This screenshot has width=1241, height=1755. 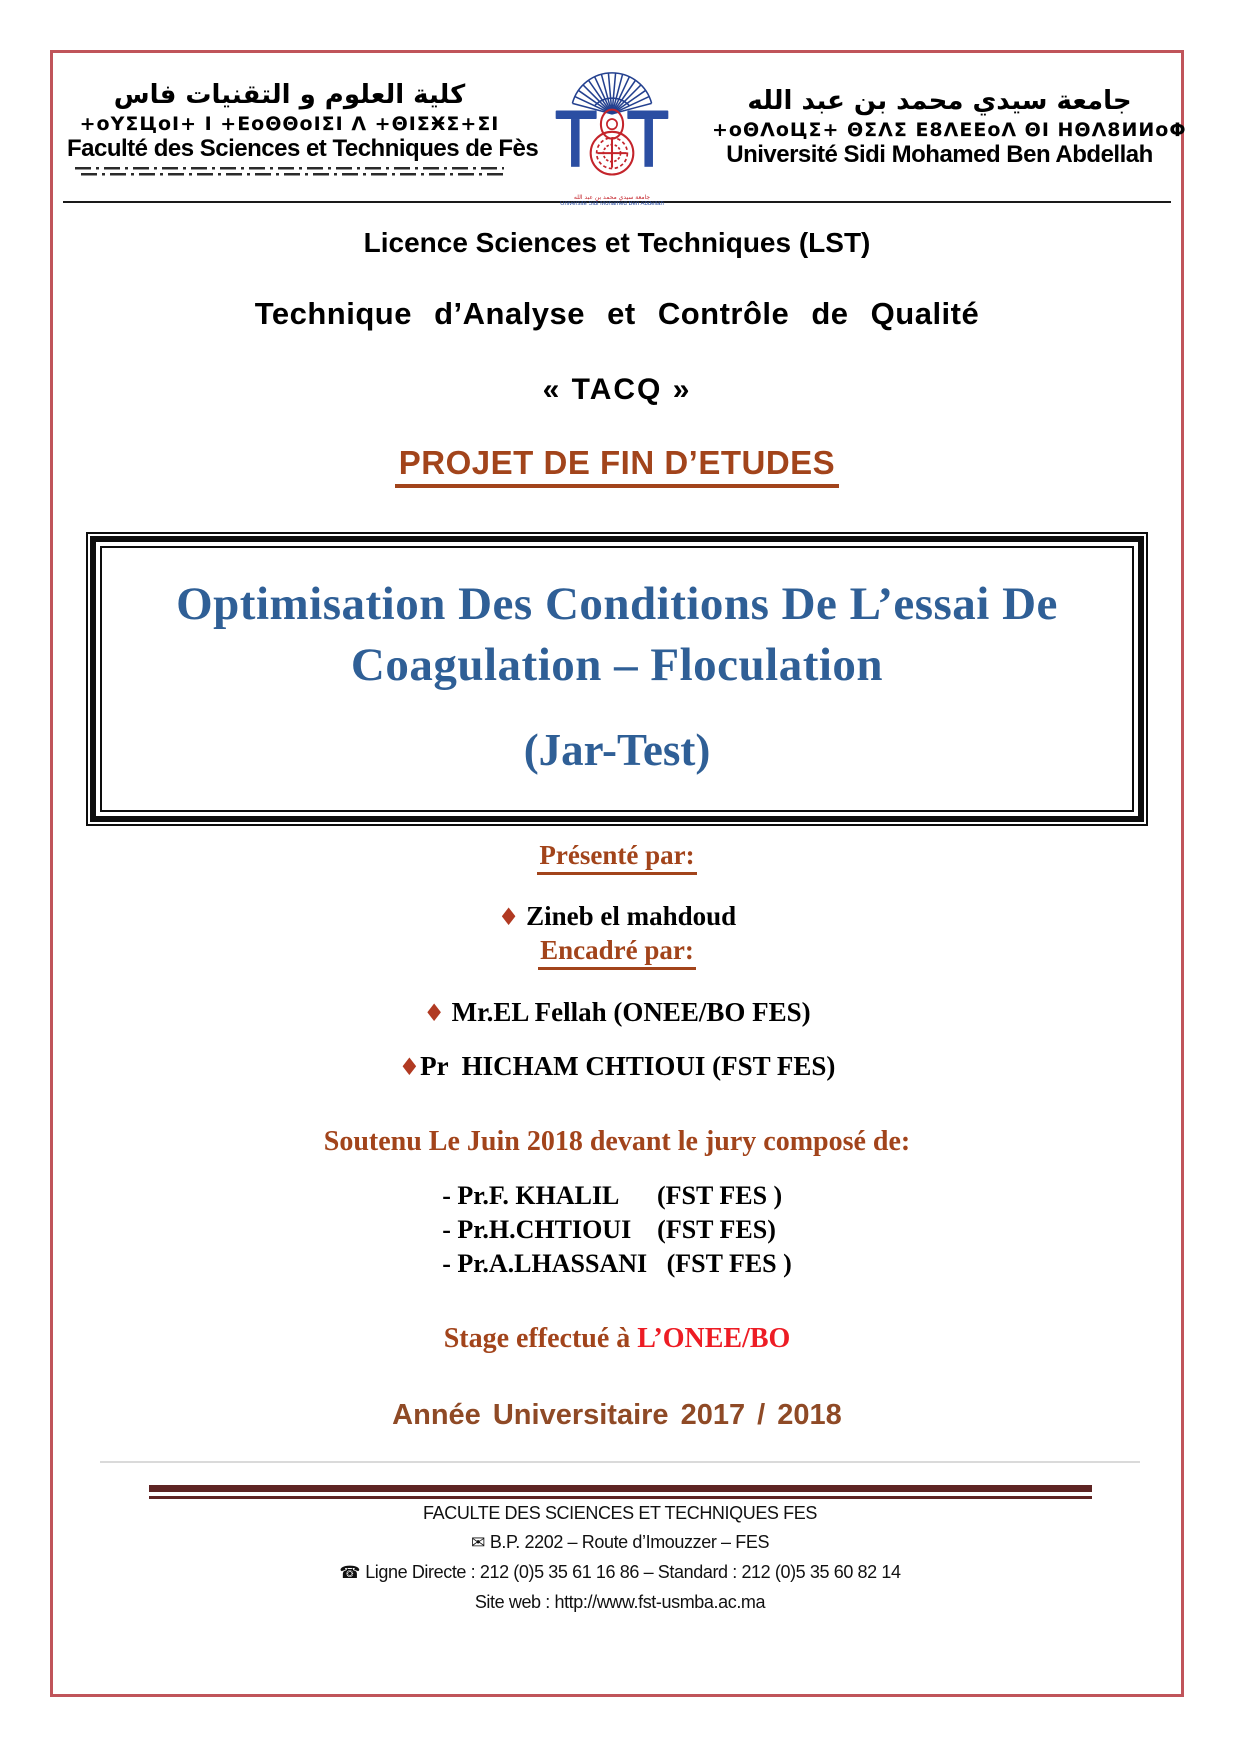 What do you see at coordinates (289, 95) in the screenshot?
I see `faculty-name-arabic: كلية العلوم و التقنيات فاس` at bounding box center [289, 95].